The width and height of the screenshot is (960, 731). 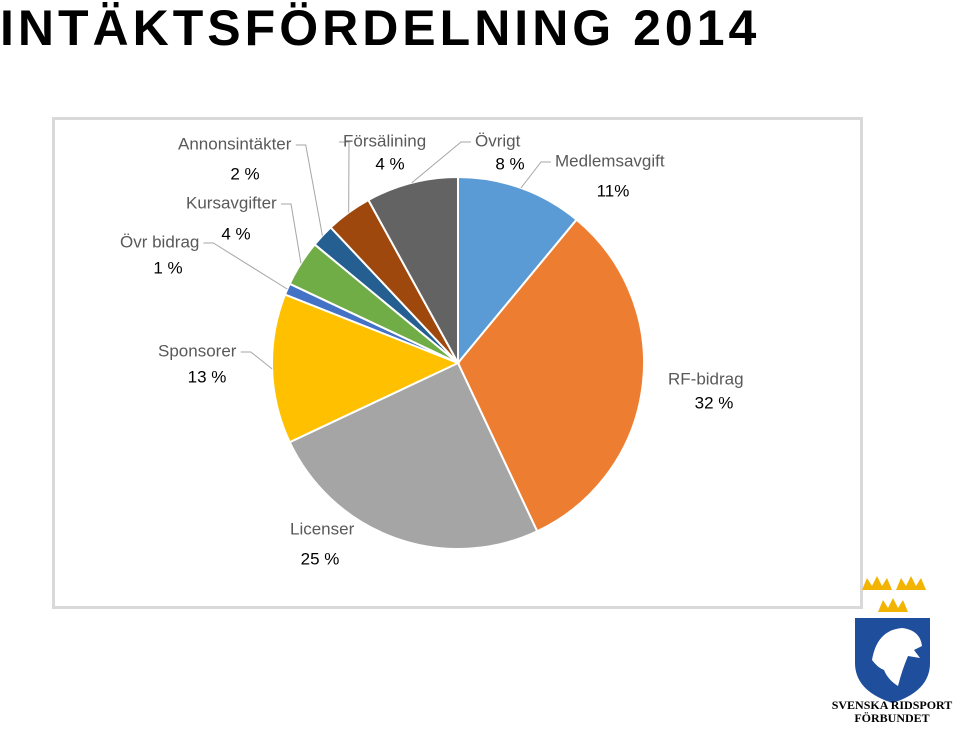 What do you see at coordinates (892, 705) in the screenshot?
I see `logo-text: SVENSKA RIDSPORT` at bounding box center [892, 705].